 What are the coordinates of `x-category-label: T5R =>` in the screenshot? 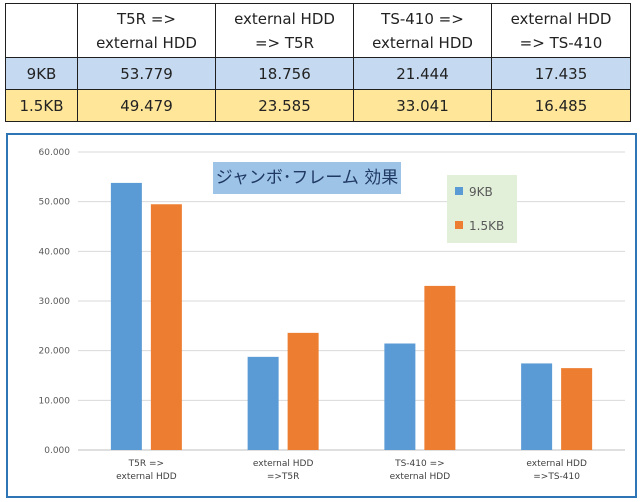 It's located at (146, 464).